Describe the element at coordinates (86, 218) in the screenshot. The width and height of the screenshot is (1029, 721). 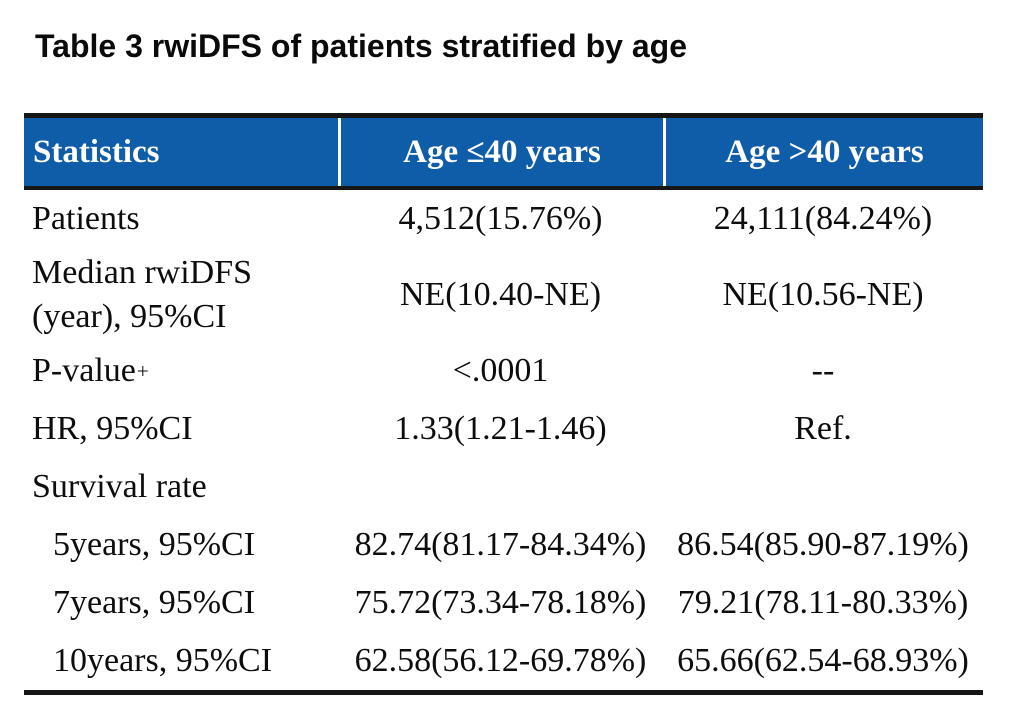
I see `row-label: Patients` at that location.